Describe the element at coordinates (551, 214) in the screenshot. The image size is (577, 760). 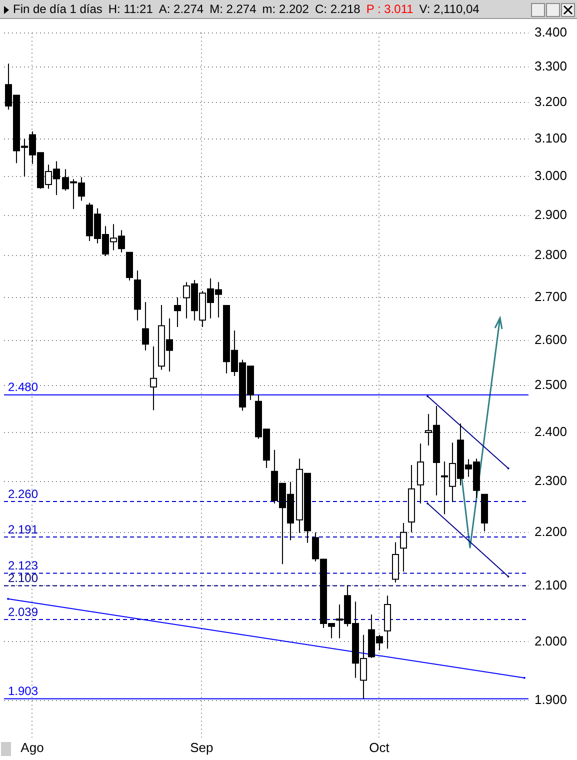
I see `y-tick-label: 2.900` at that location.